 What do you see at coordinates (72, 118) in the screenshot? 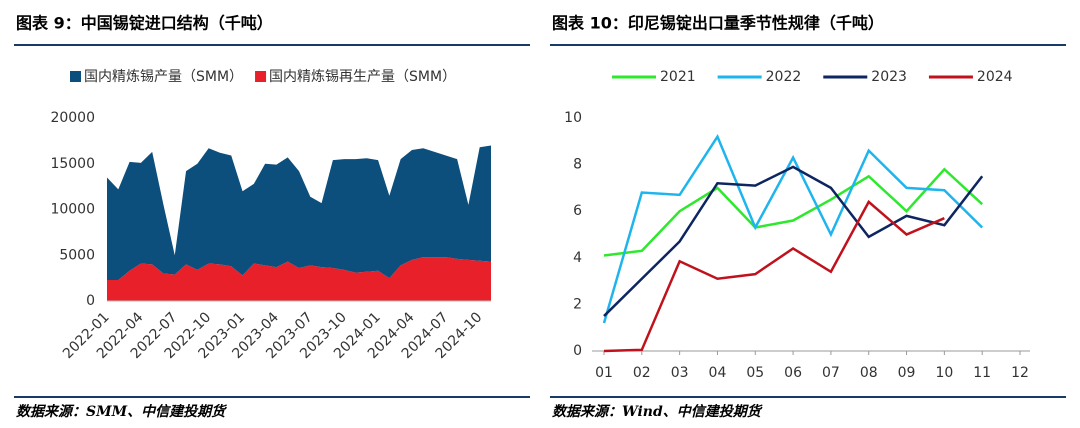
I see `y-tick-label: 20000` at bounding box center [72, 118].